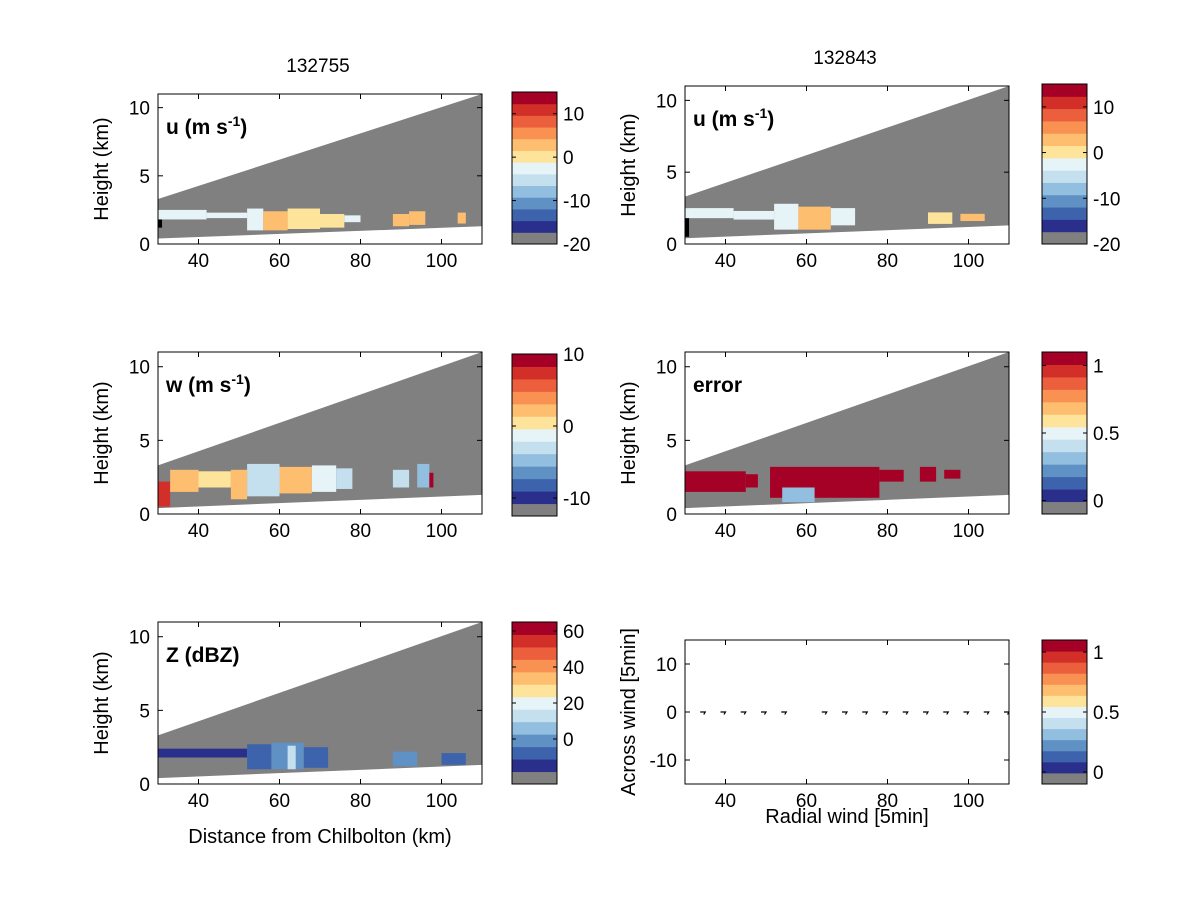  I want to click on colorbar-frame, so click(534, 168).